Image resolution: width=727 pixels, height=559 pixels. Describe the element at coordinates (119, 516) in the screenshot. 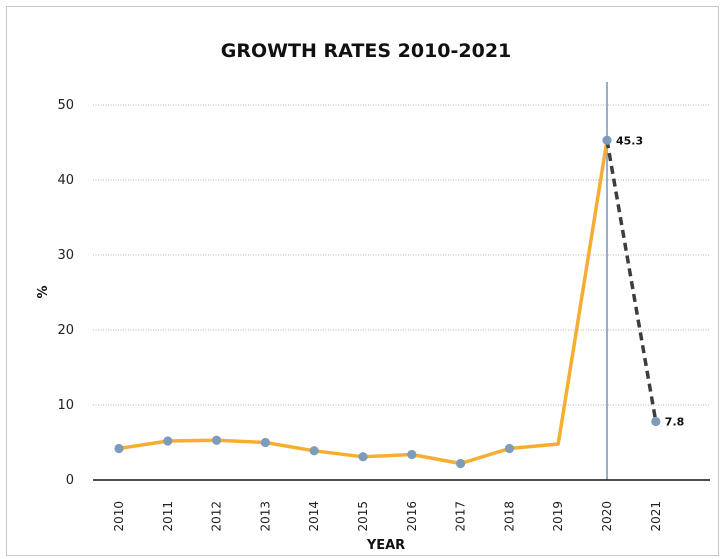

I see `x-tick-2010: 2010` at that location.